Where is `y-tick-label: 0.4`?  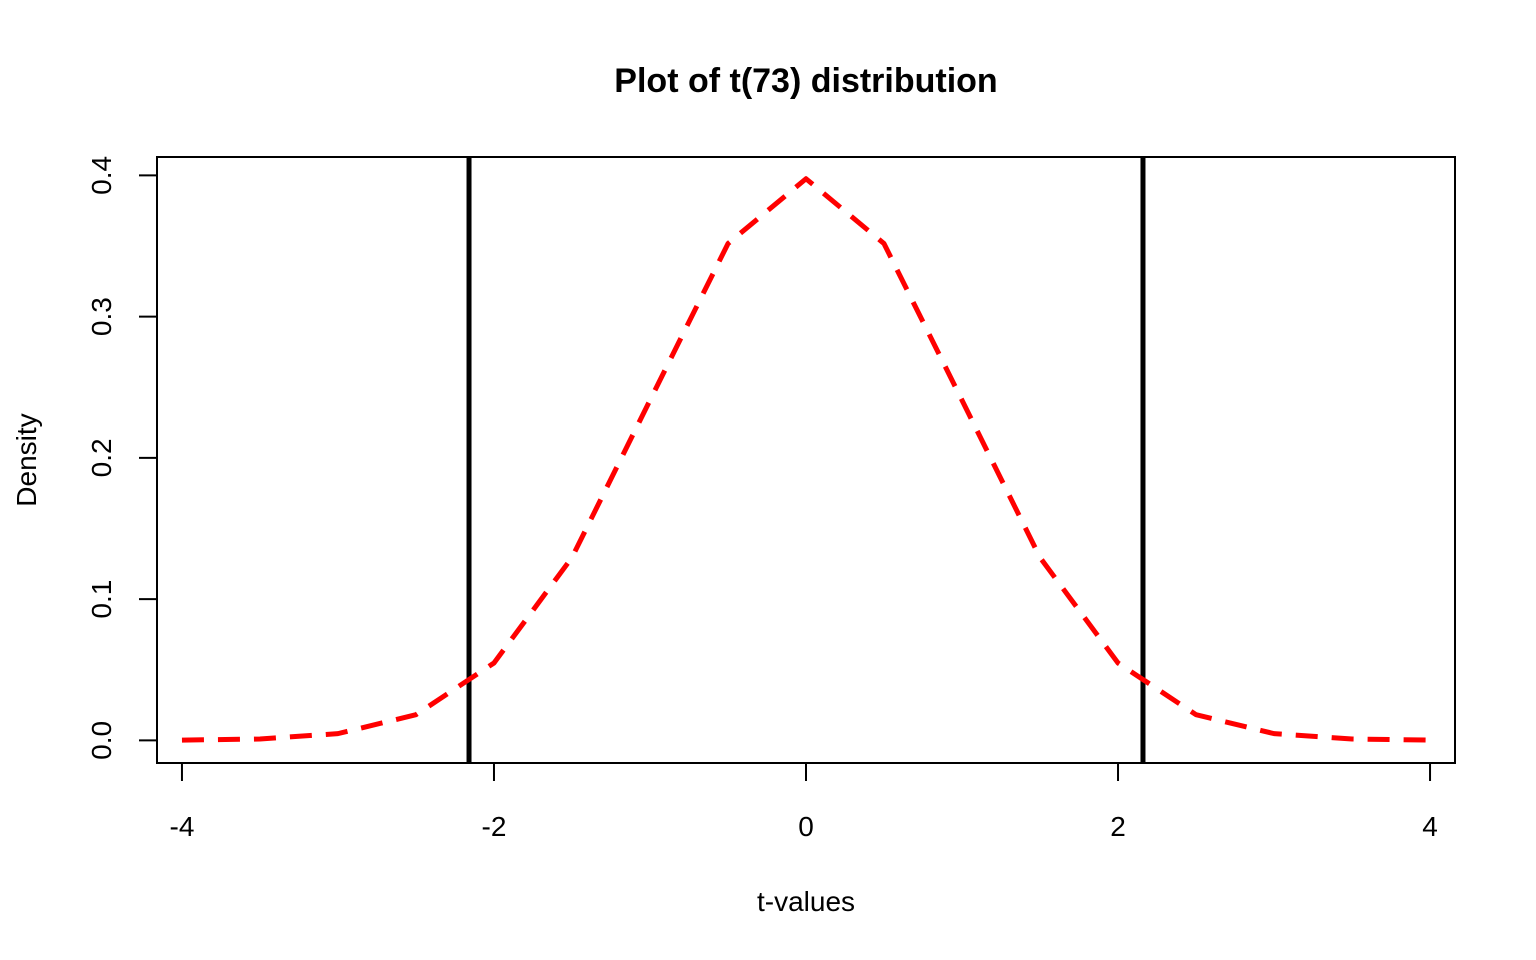
y-tick-label: 0.4 is located at coordinates (101, 175).